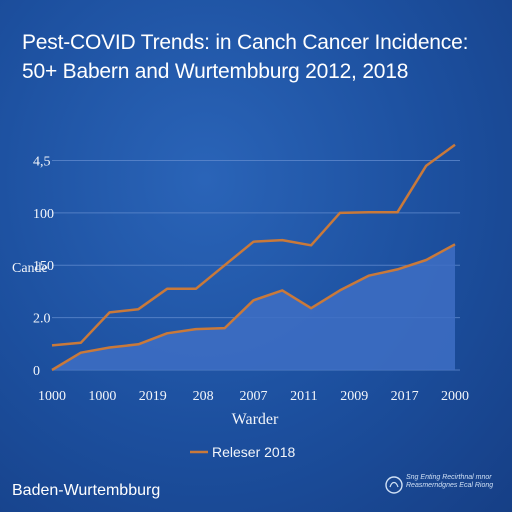  What do you see at coordinates (255, 419) in the screenshot?
I see `x-axis-label: Warder` at bounding box center [255, 419].